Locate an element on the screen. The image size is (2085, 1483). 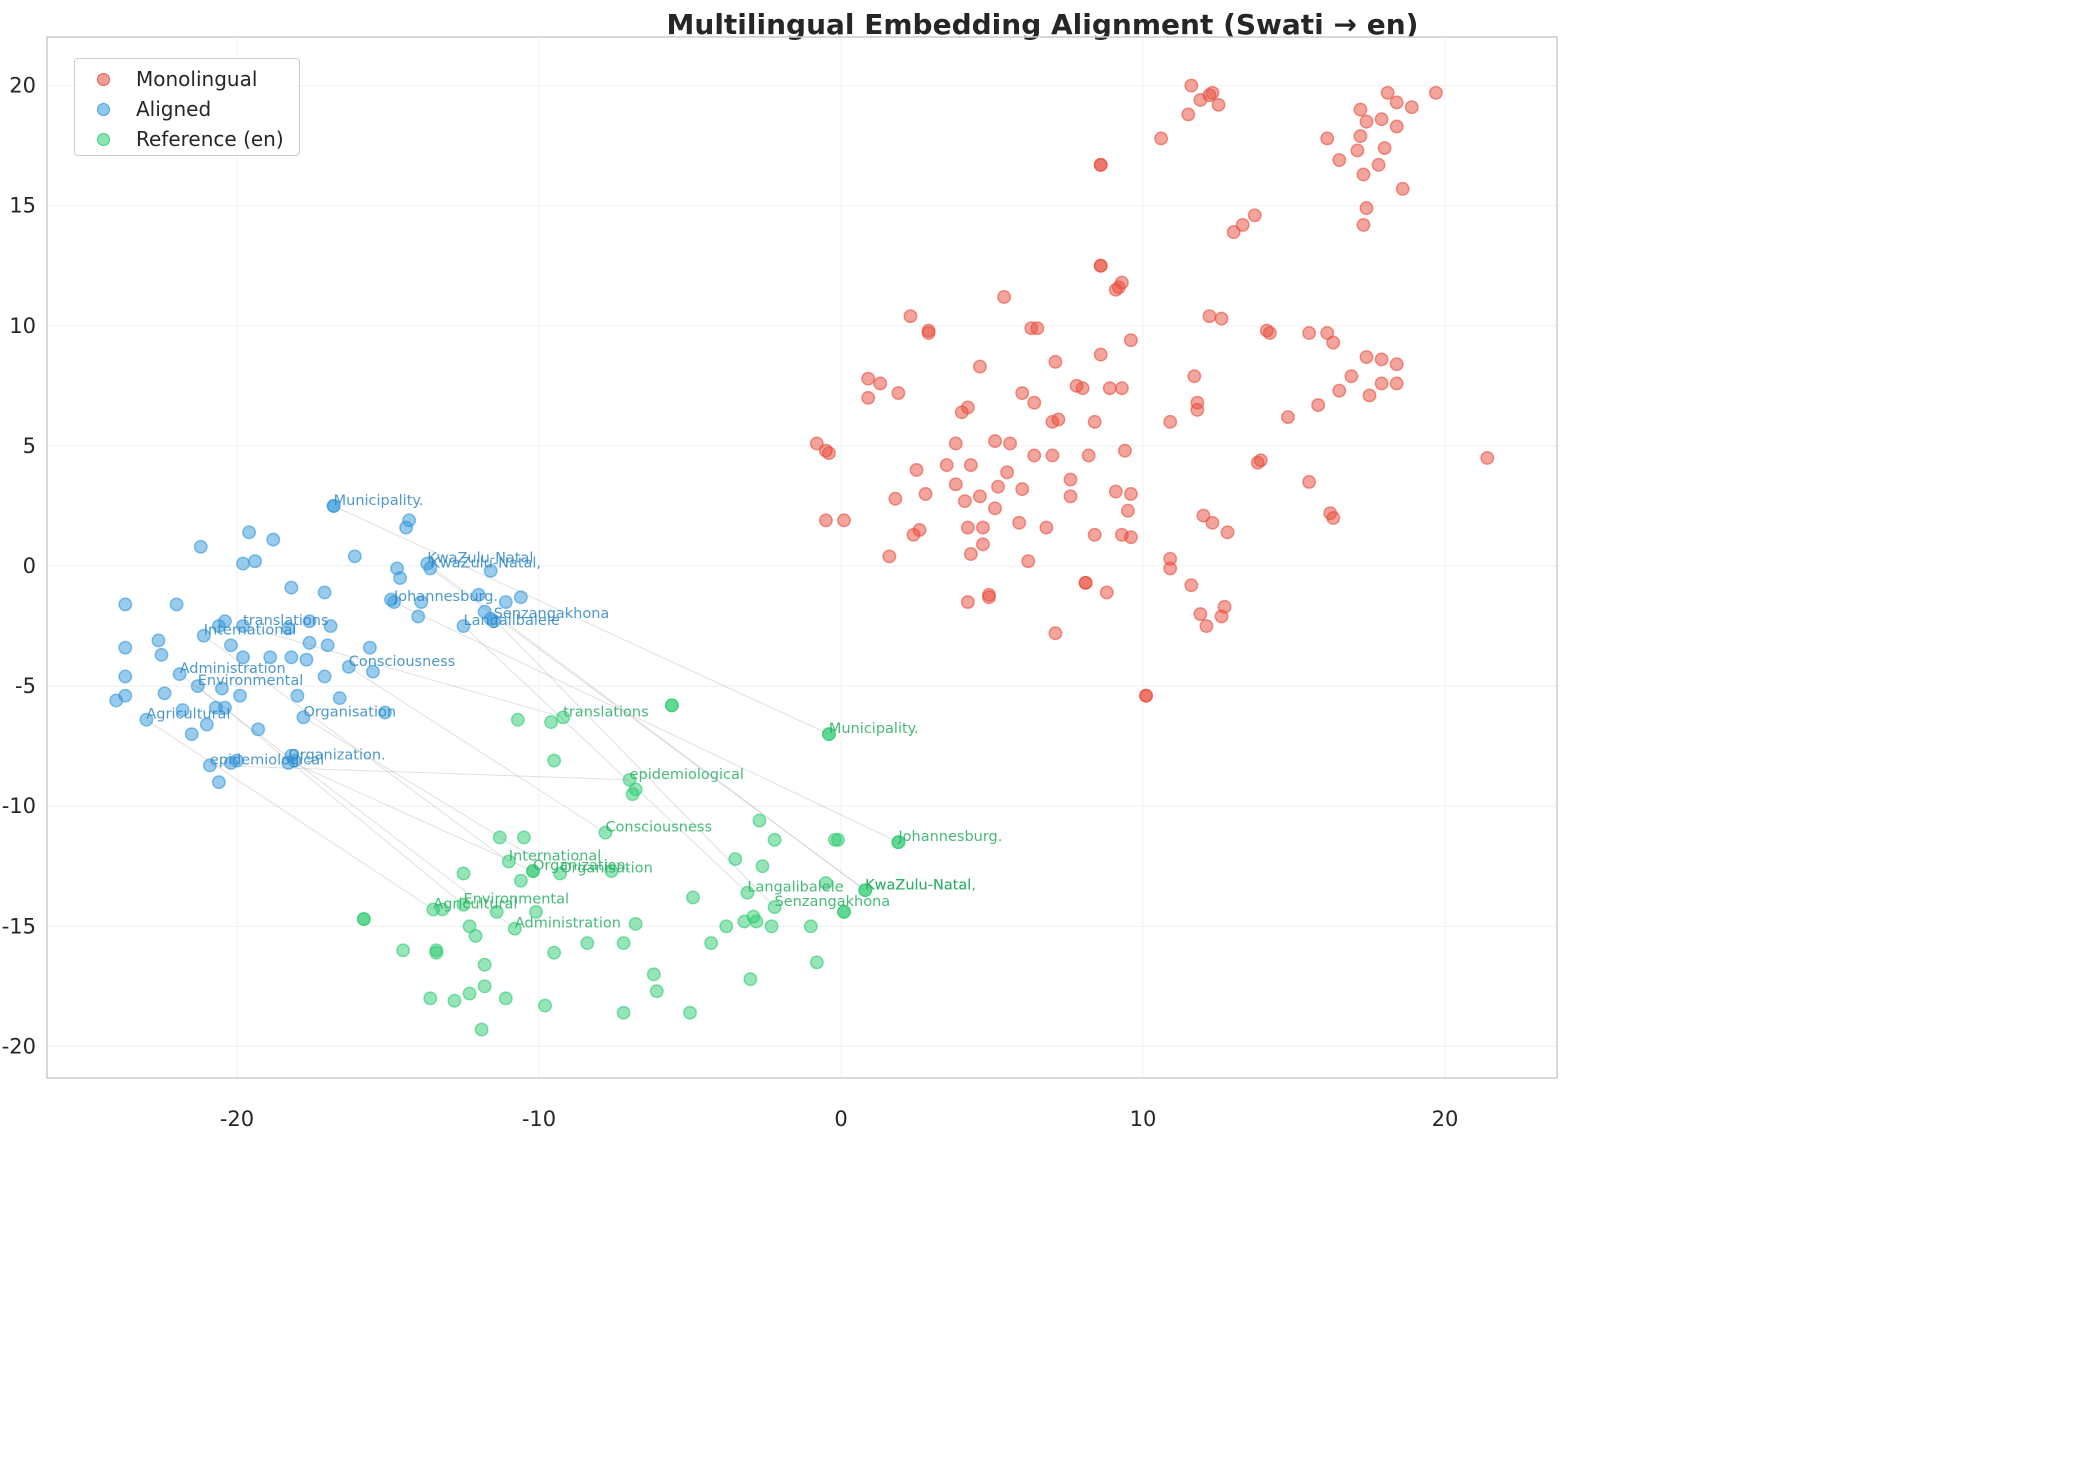
legend-item-aligned: Aligned is located at coordinates (187, 109).